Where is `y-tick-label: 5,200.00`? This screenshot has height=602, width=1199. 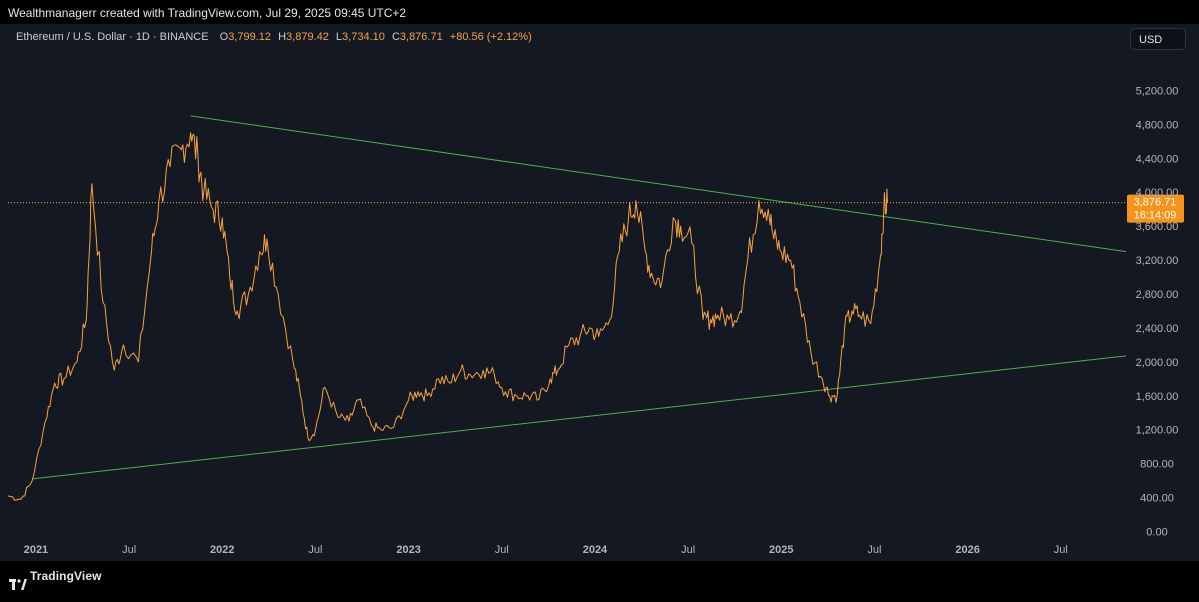 y-tick-label: 5,200.00 is located at coordinates (1157, 91).